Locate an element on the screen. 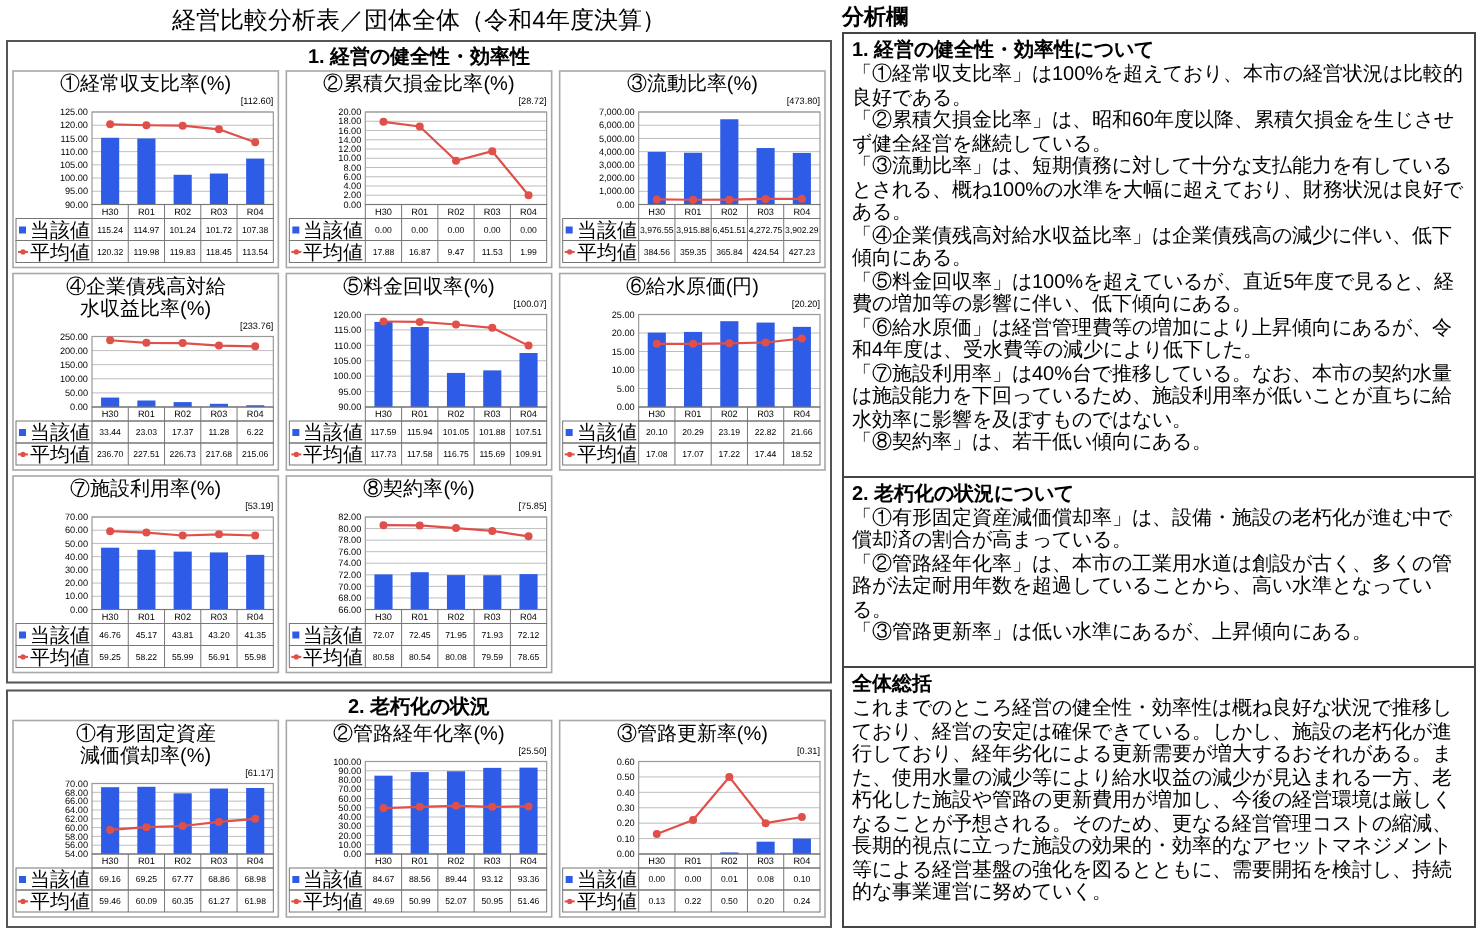 This screenshot has width=1480, height=932. chart-title: ②累積欠損金比率(%) is located at coordinates (419, 84).